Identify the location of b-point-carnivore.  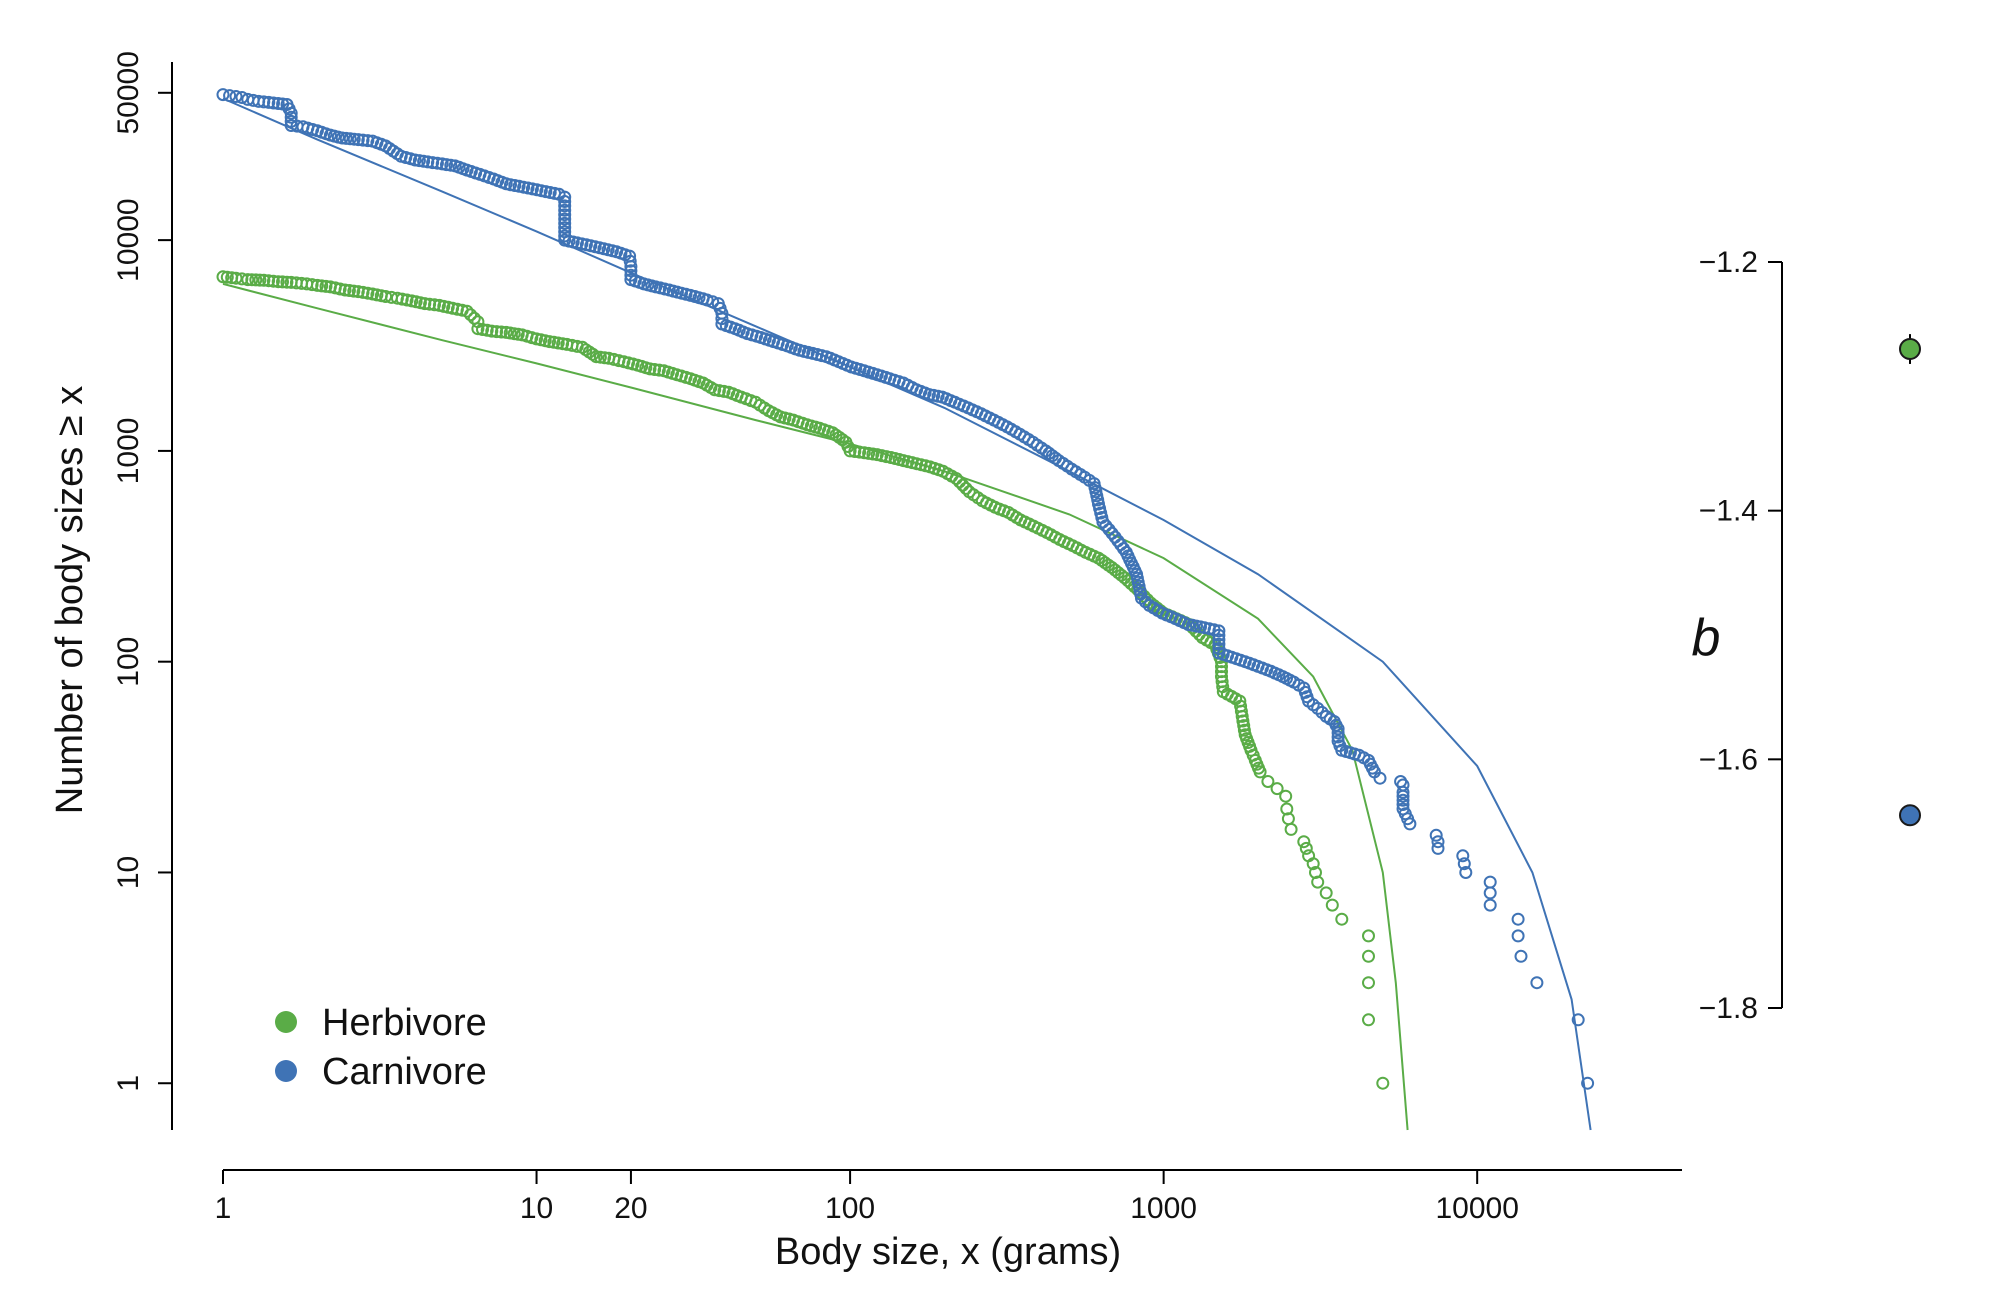
(1910, 815).